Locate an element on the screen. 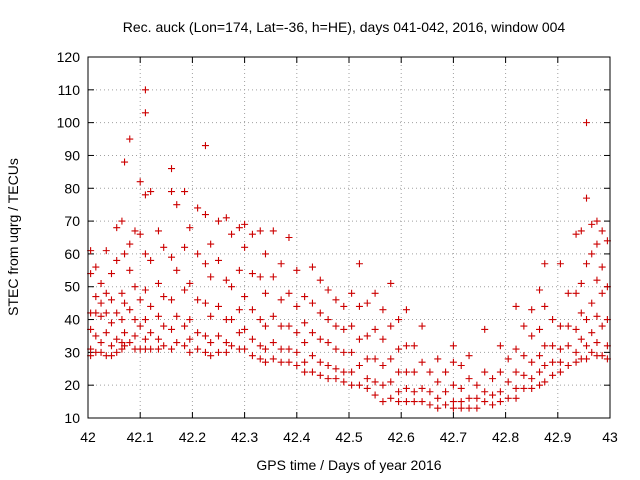 The width and height of the screenshot is (640, 480). y-tick-label: 100 is located at coordinates (69, 123).